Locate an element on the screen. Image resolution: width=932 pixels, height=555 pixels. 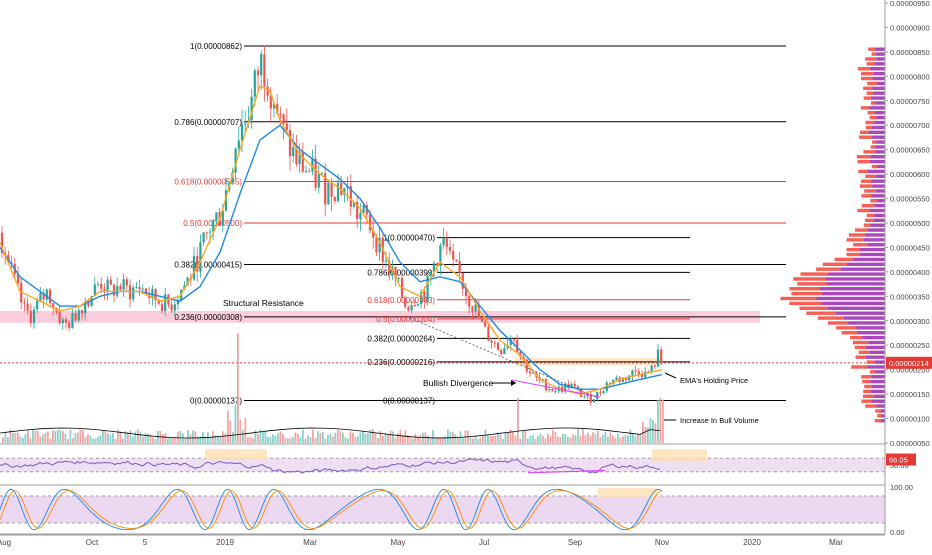
last-price-tag is located at coordinates (909, 362).